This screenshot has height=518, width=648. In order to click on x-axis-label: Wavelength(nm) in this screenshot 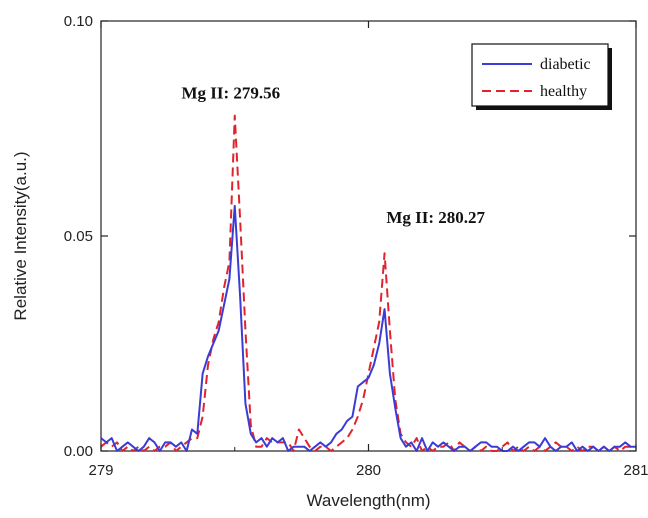, I will do `click(368, 500)`.